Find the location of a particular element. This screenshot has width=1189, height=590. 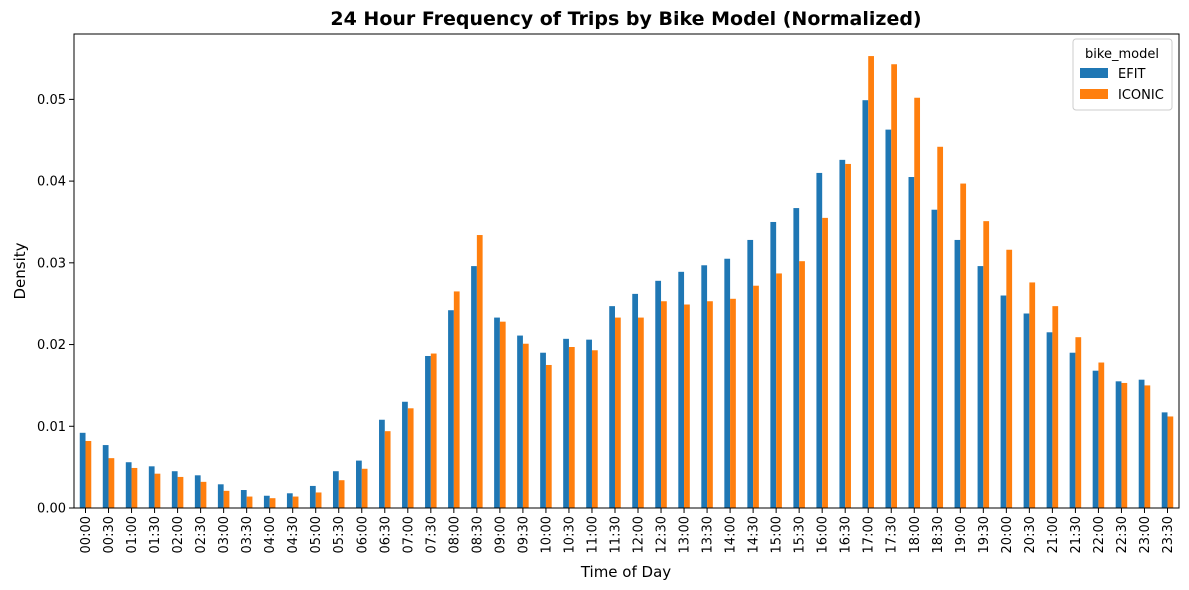

y-axis: 0.00 0.01 0.02 0.03 0.04 0.05 is located at coordinates (55, 305).